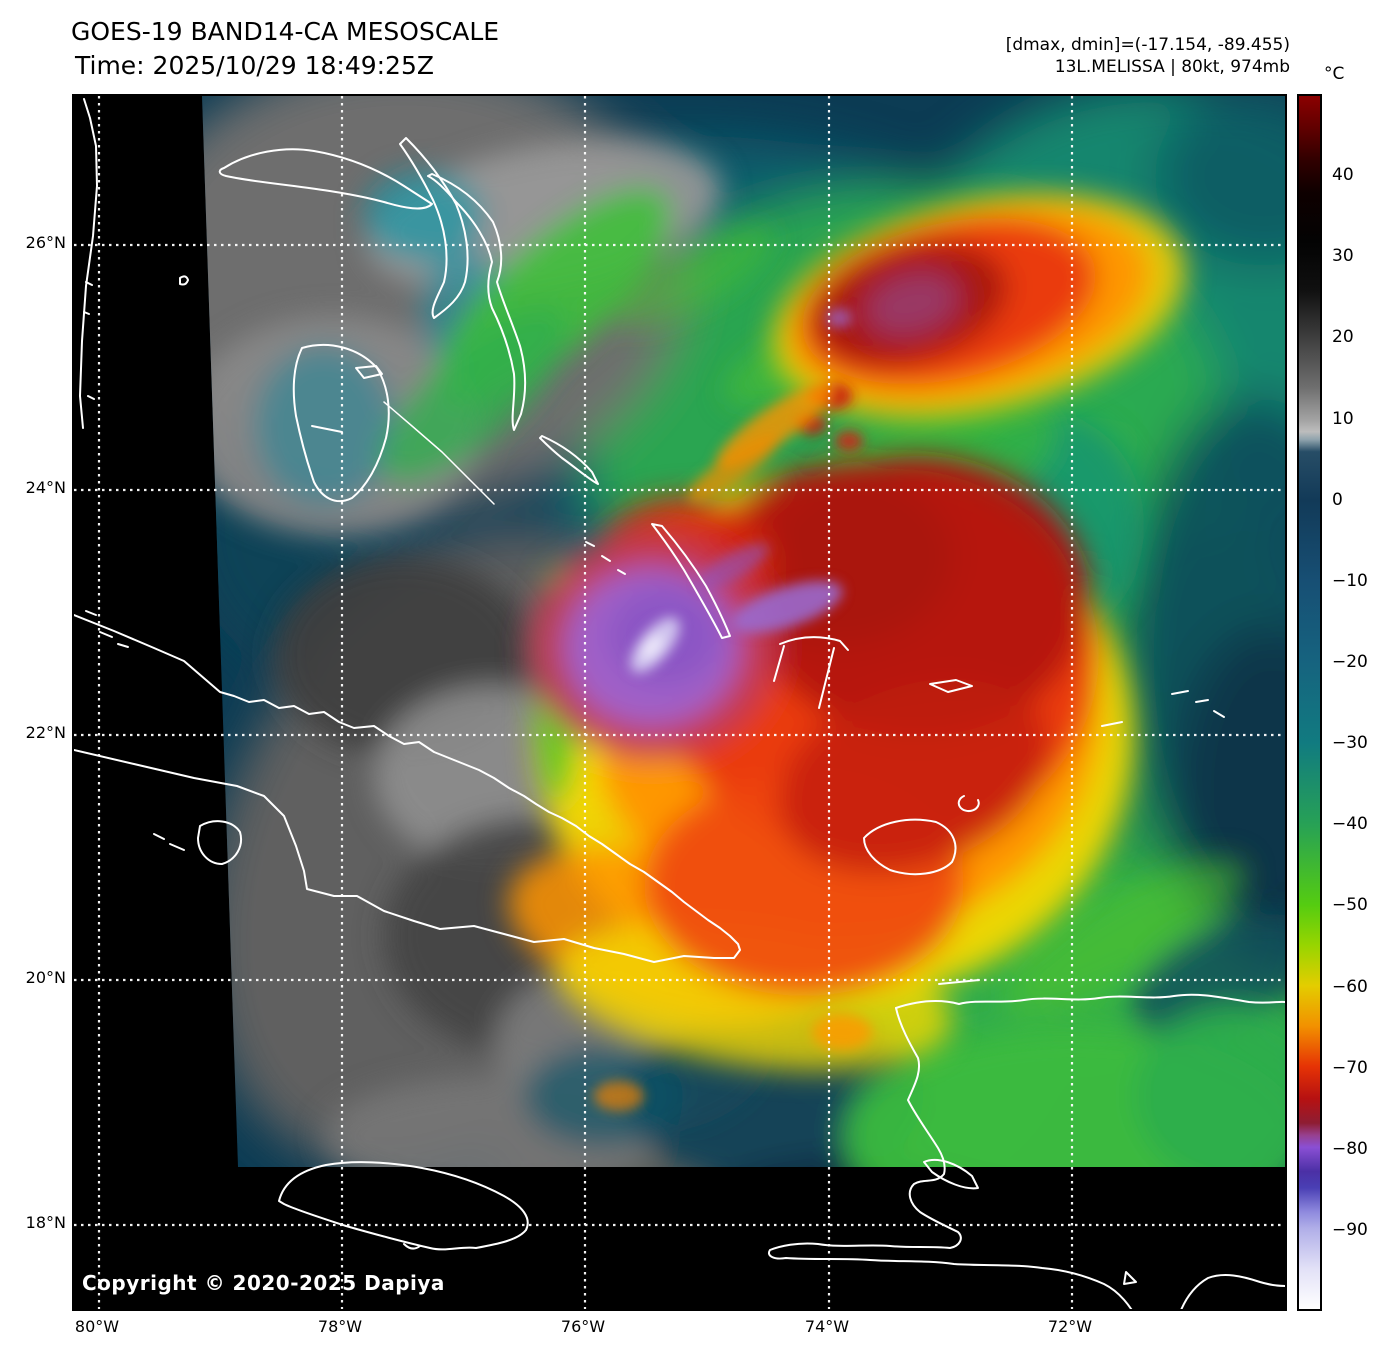 This screenshot has width=1390, height=1359. What do you see at coordinates (45, 242) in the screenshot?
I see `lat-tick-label: 26°N` at bounding box center [45, 242].